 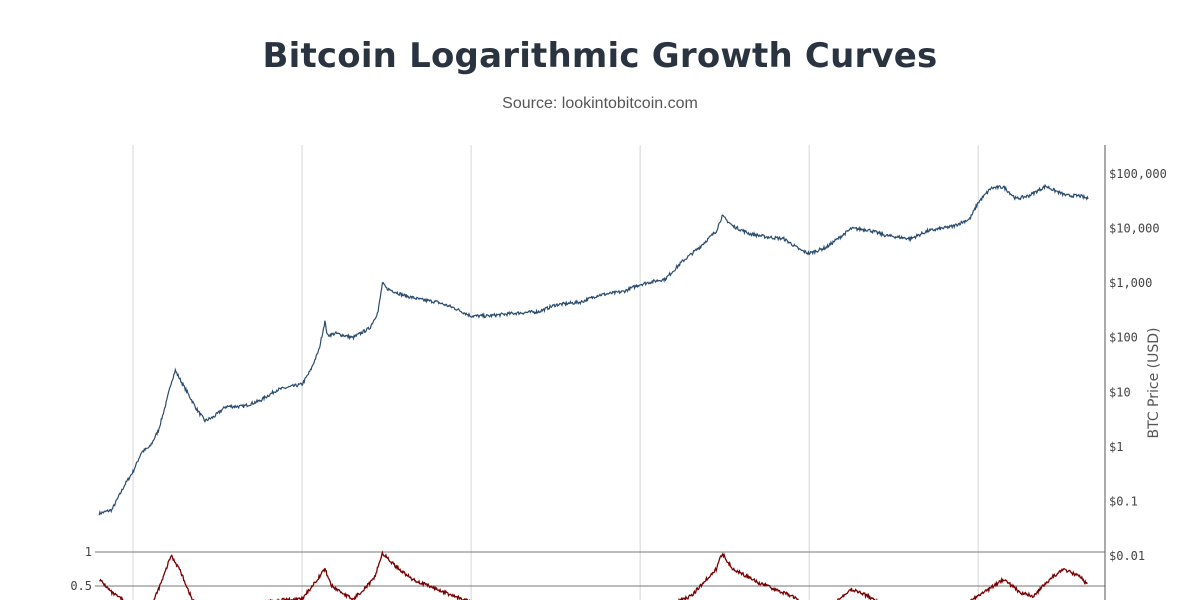 I want to click on y-tick-label: $1,000, so click(x=1130, y=283).